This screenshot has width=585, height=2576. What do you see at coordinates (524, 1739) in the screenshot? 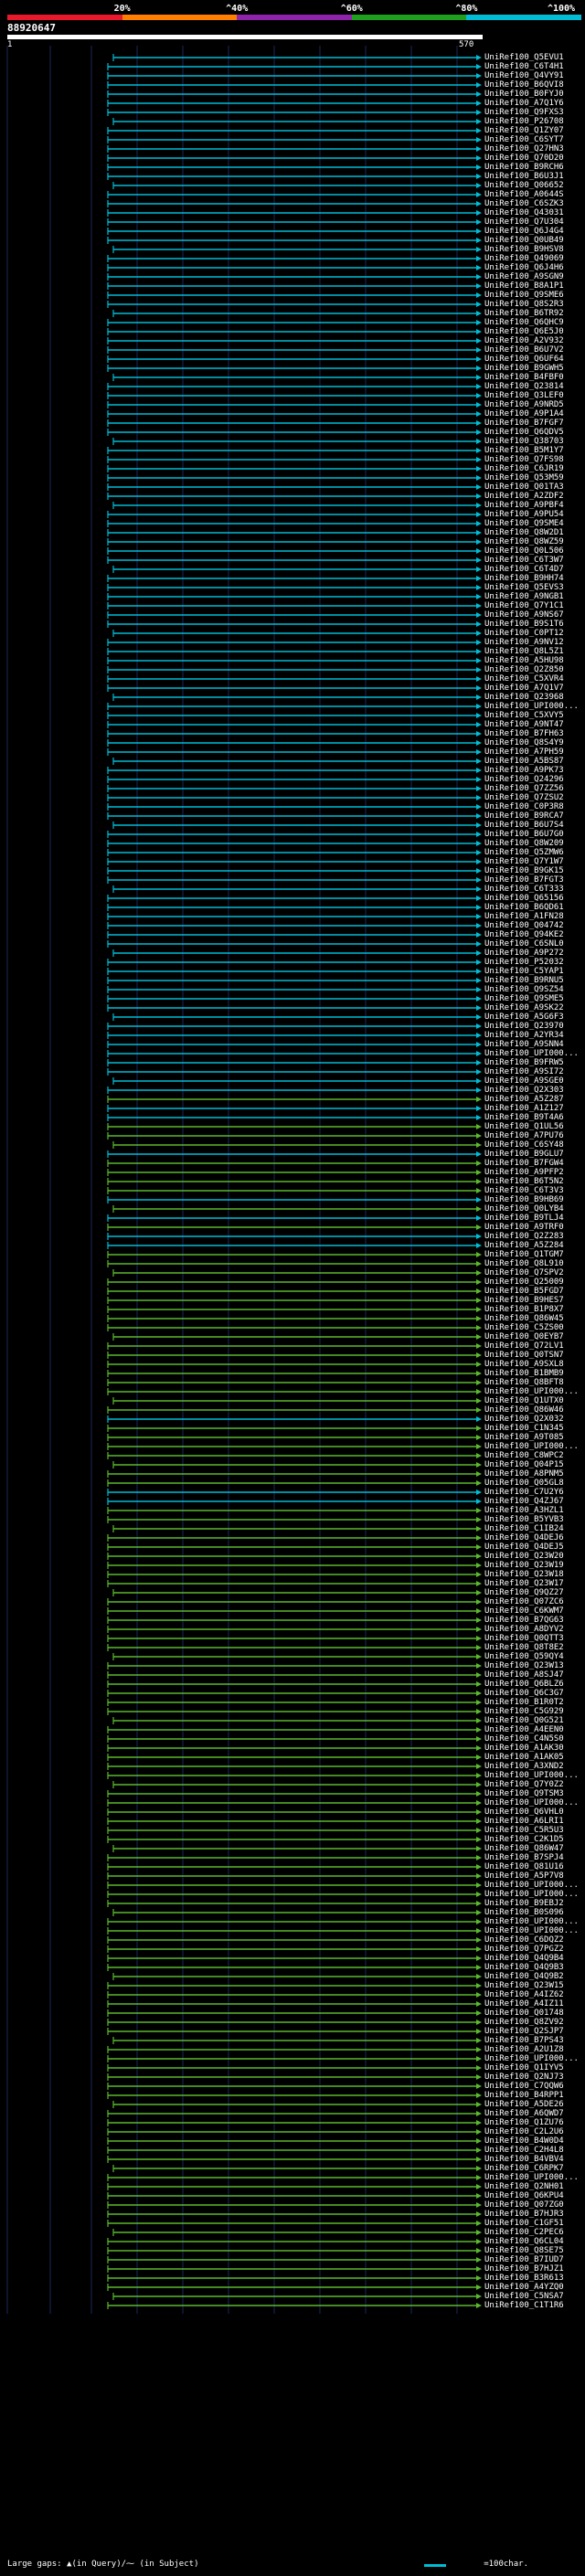
I see `hit-label: UniRef100_C4N5S0` at bounding box center [524, 1739].